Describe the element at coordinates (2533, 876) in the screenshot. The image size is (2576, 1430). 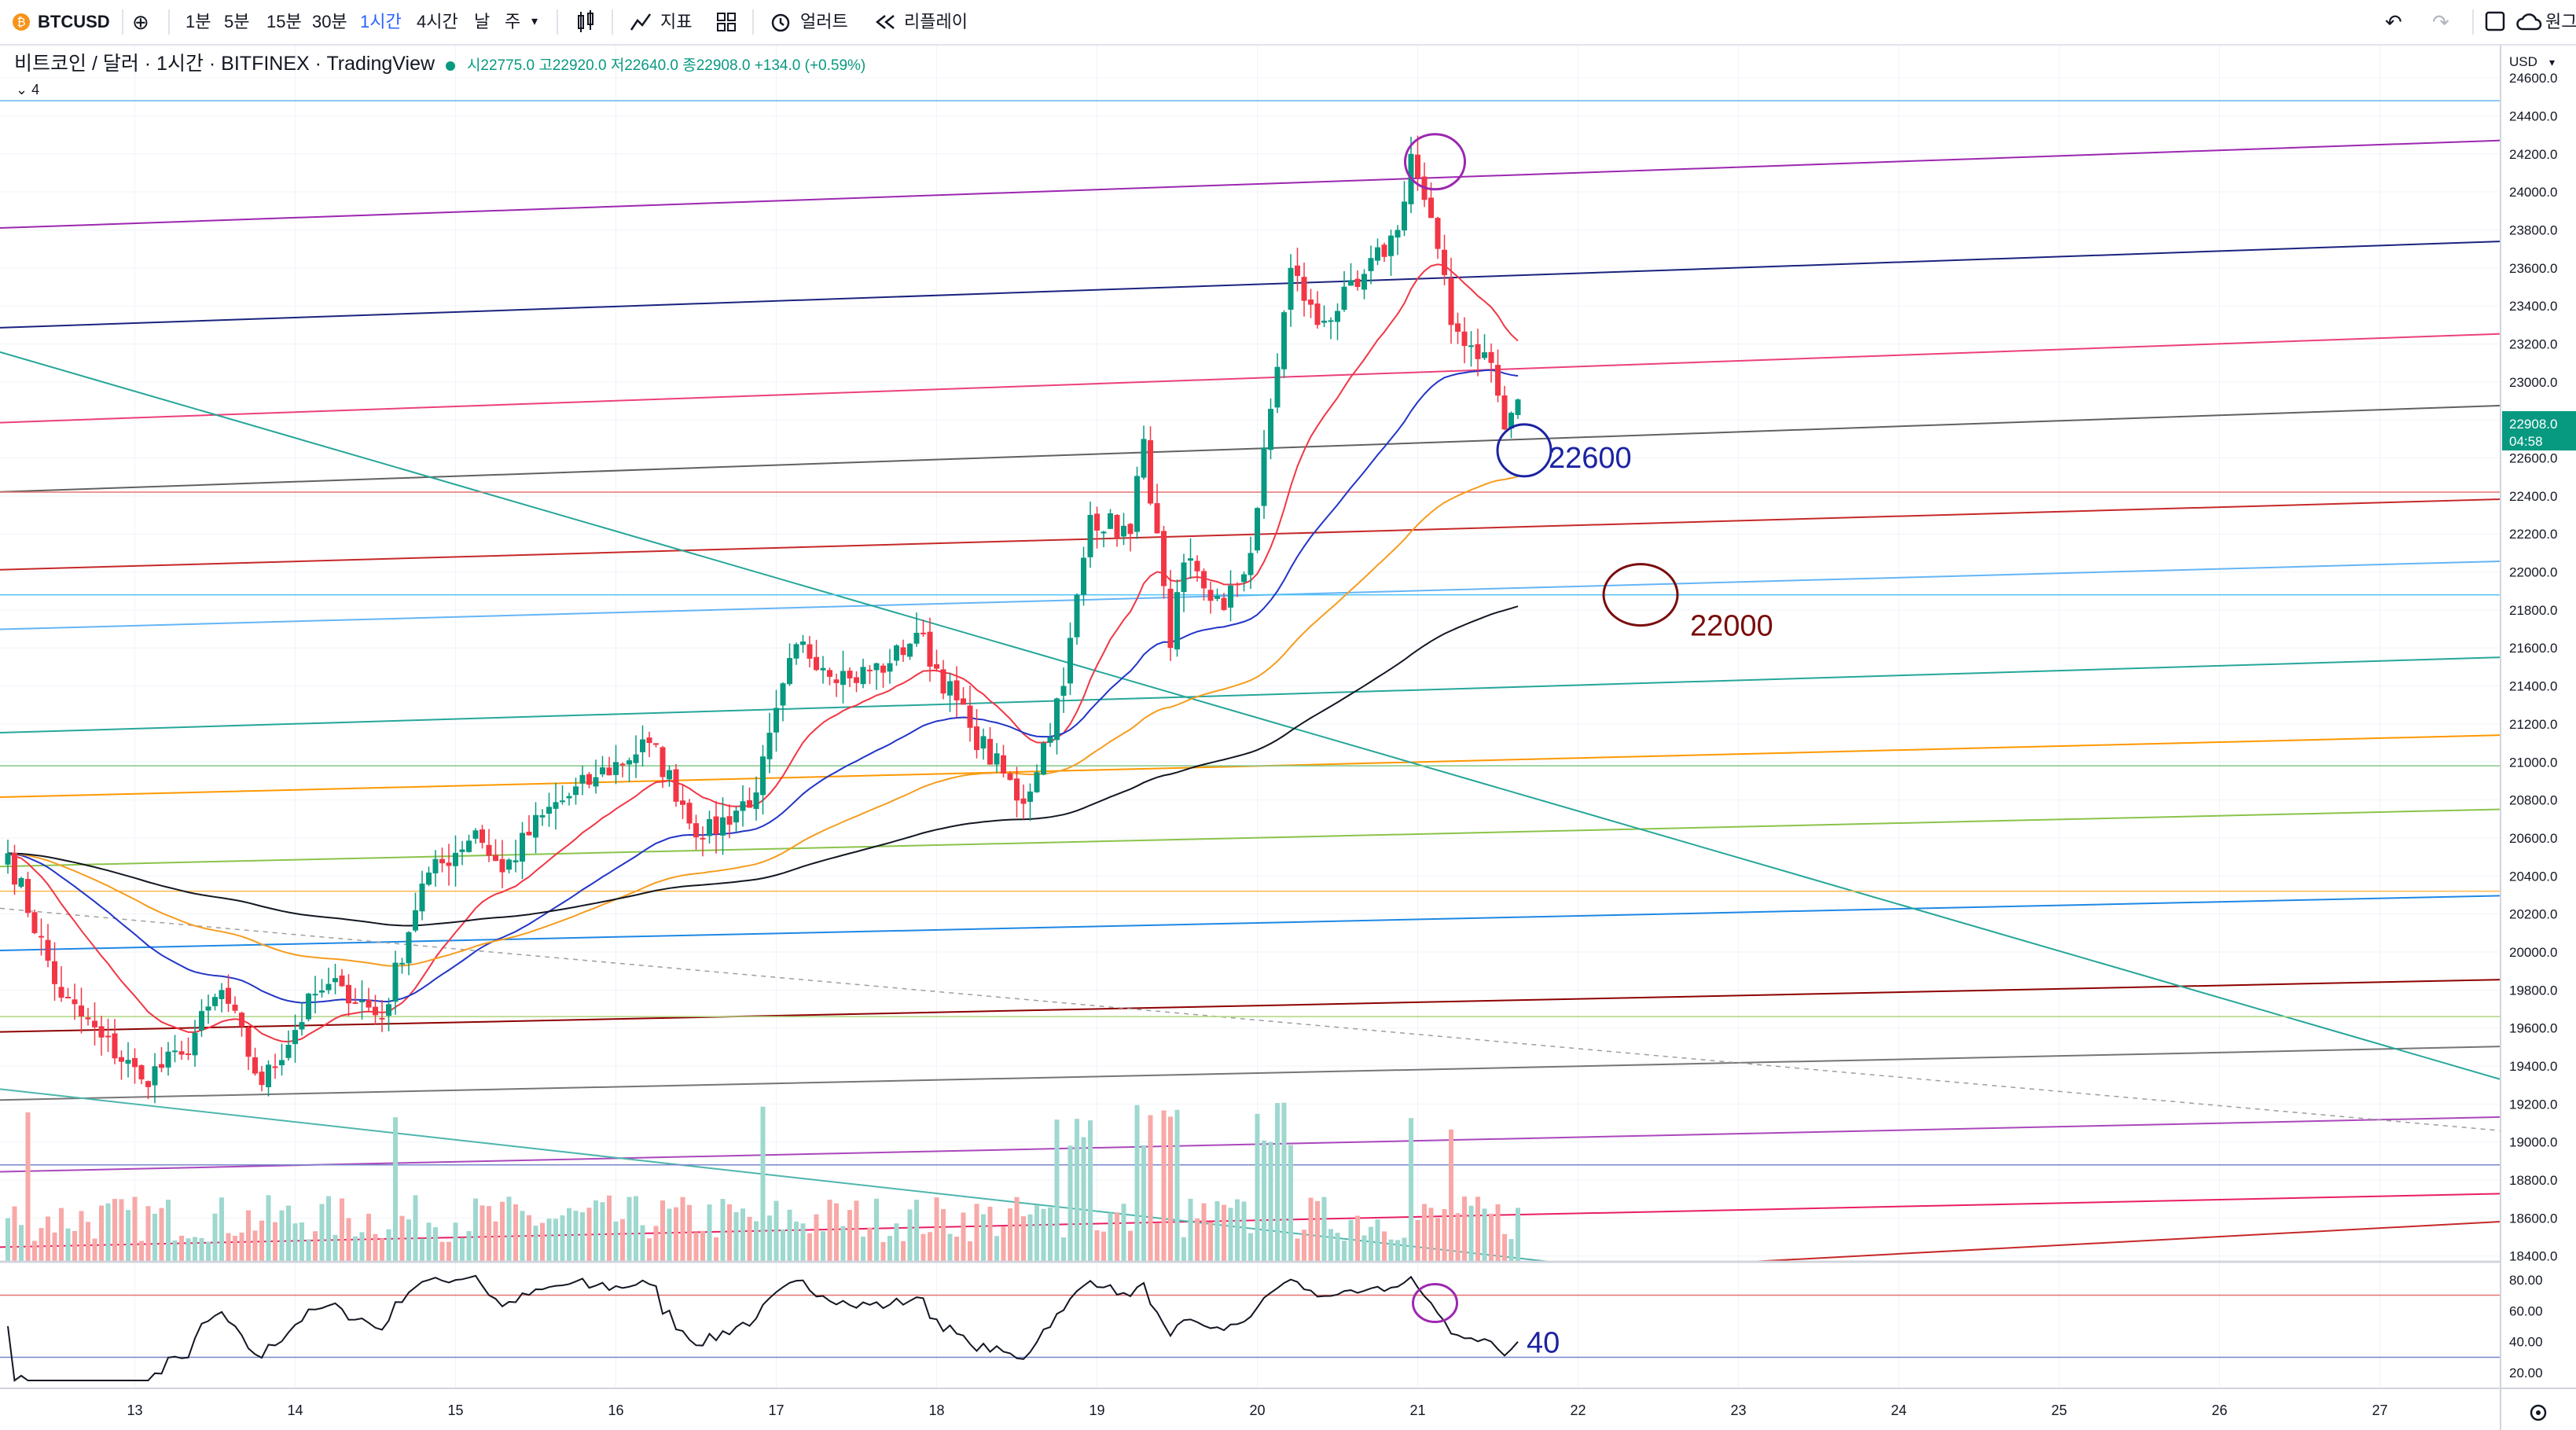
I see `price-tick-label: 20400.0` at that location.